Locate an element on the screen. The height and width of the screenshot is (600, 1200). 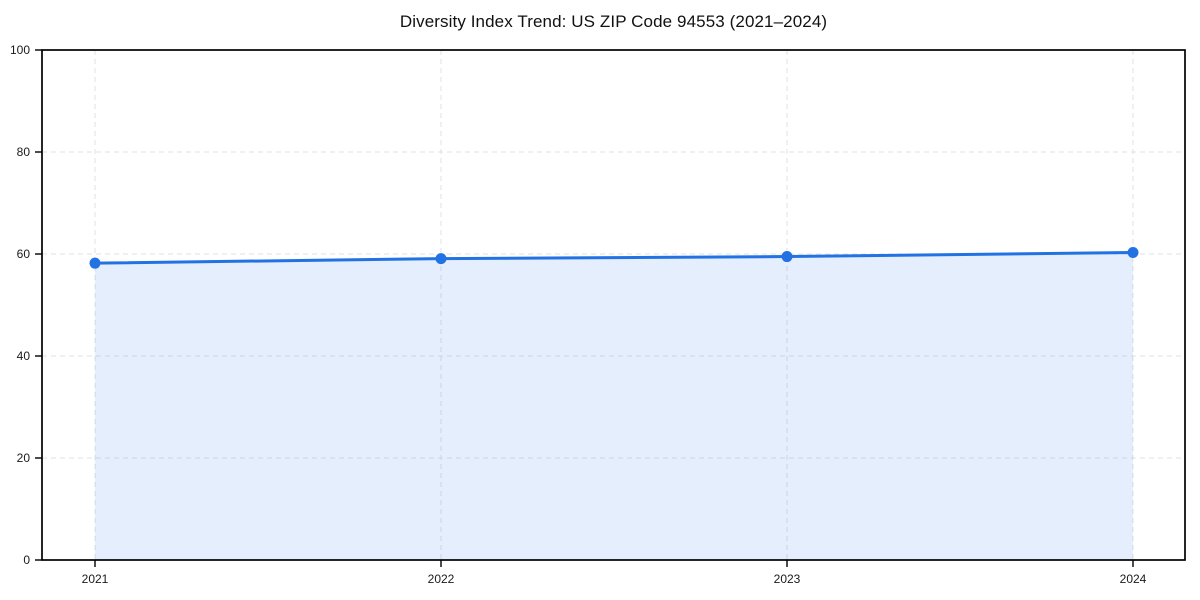
y-tick-label: 100 is located at coordinates (20, 50).